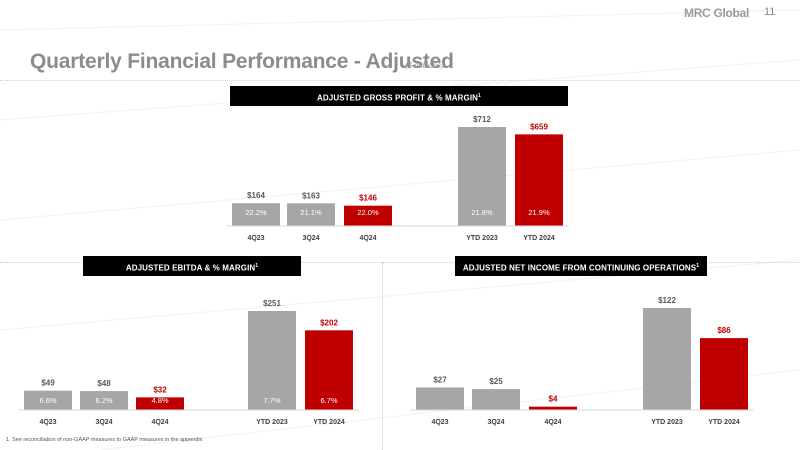 This screenshot has width=800, height=450. I want to click on gross-profit-footnote-mark: 1, so click(479, 96).